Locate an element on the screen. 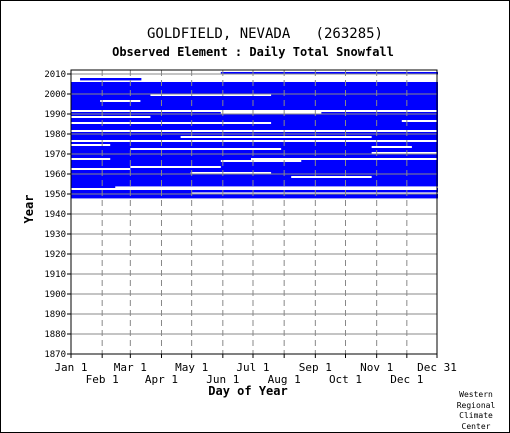  year-row-1965 is located at coordinates (254, 163).